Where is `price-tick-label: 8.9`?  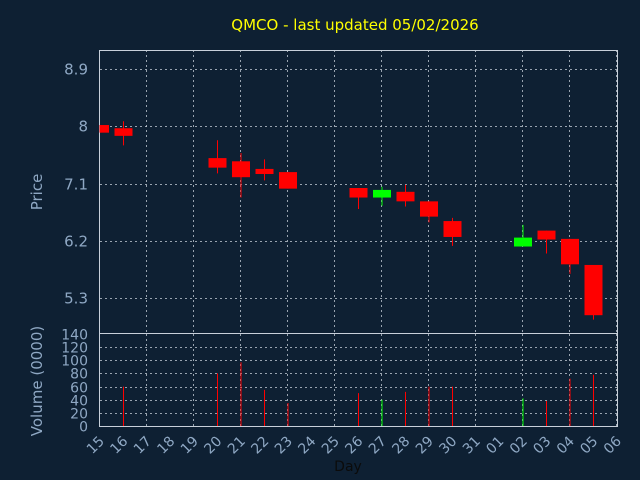 price-tick-label: 8.9 is located at coordinates (76, 70).